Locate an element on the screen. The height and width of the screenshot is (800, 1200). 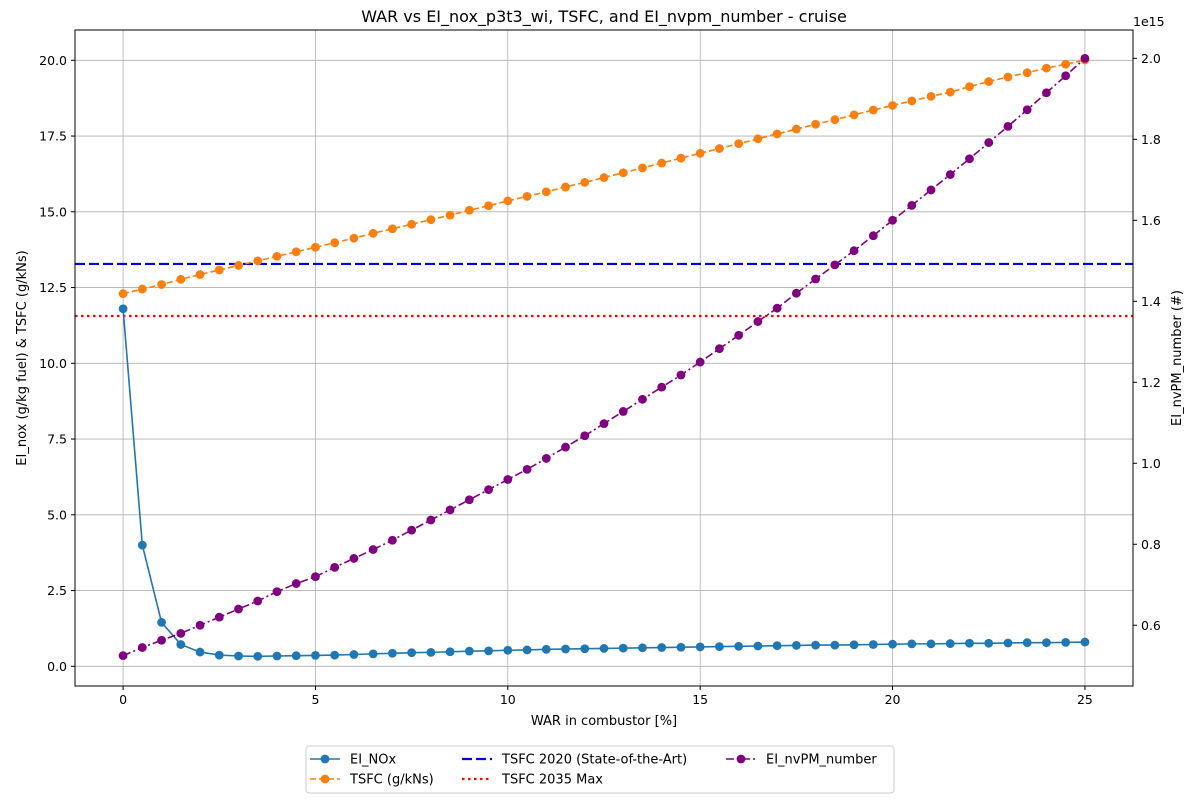
left-y-tick-label: 7.5 is located at coordinates (57, 439).